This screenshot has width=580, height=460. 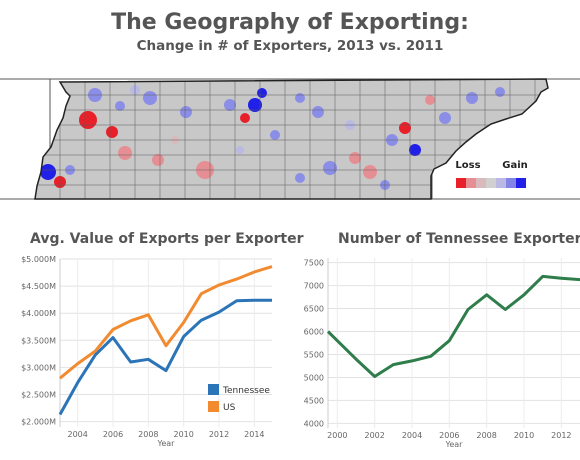 I want to click on y-tick-label: 5500, so click(x=314, y=354).